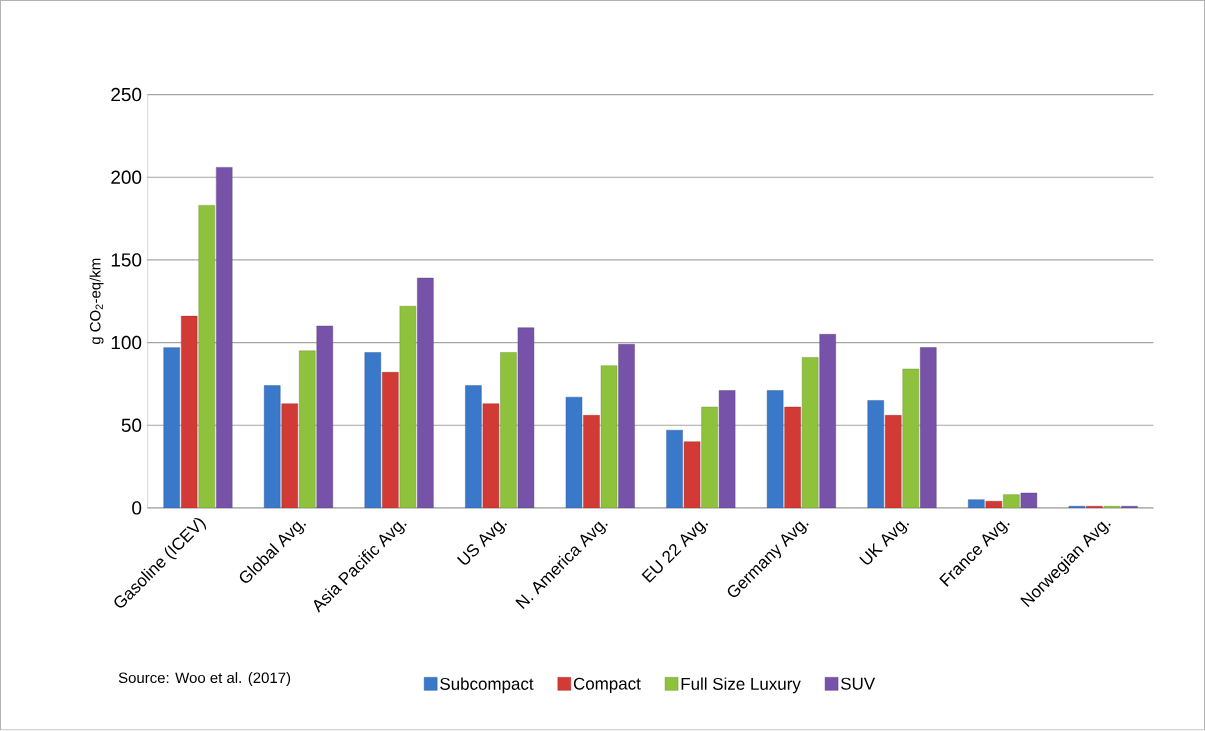 The height and width of the screenshot is (731, 1205). I want to click on legend-label: Subcompact, so click(487, 685).